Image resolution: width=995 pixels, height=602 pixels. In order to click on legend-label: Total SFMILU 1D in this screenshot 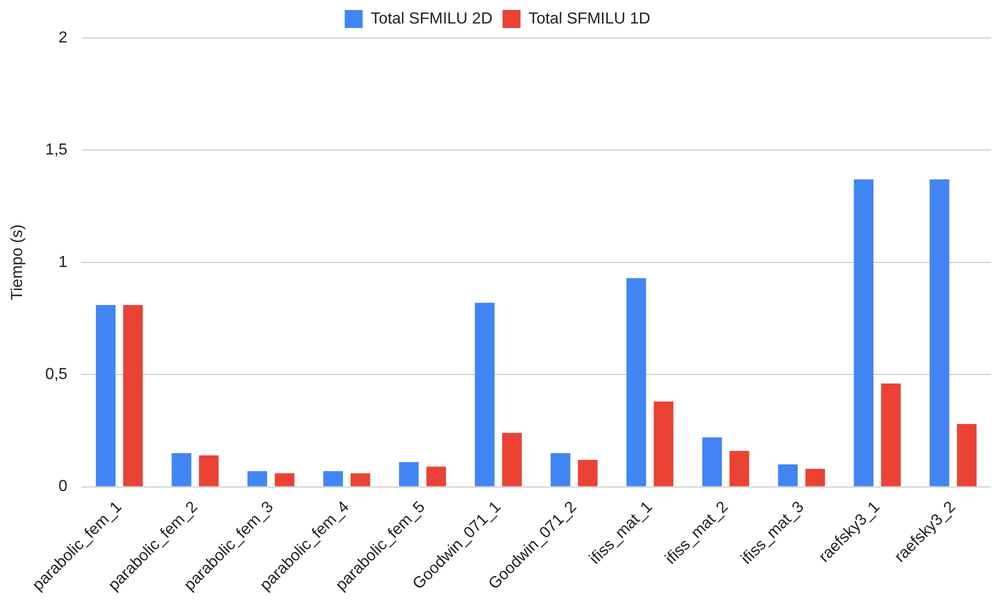, I will do `click(589, 19)`.